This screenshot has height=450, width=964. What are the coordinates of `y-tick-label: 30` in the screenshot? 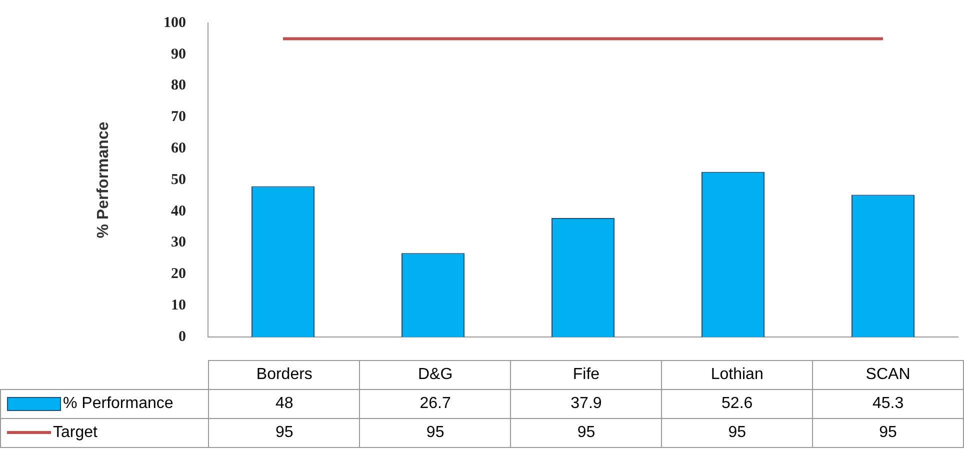 It's located at (178, 242).